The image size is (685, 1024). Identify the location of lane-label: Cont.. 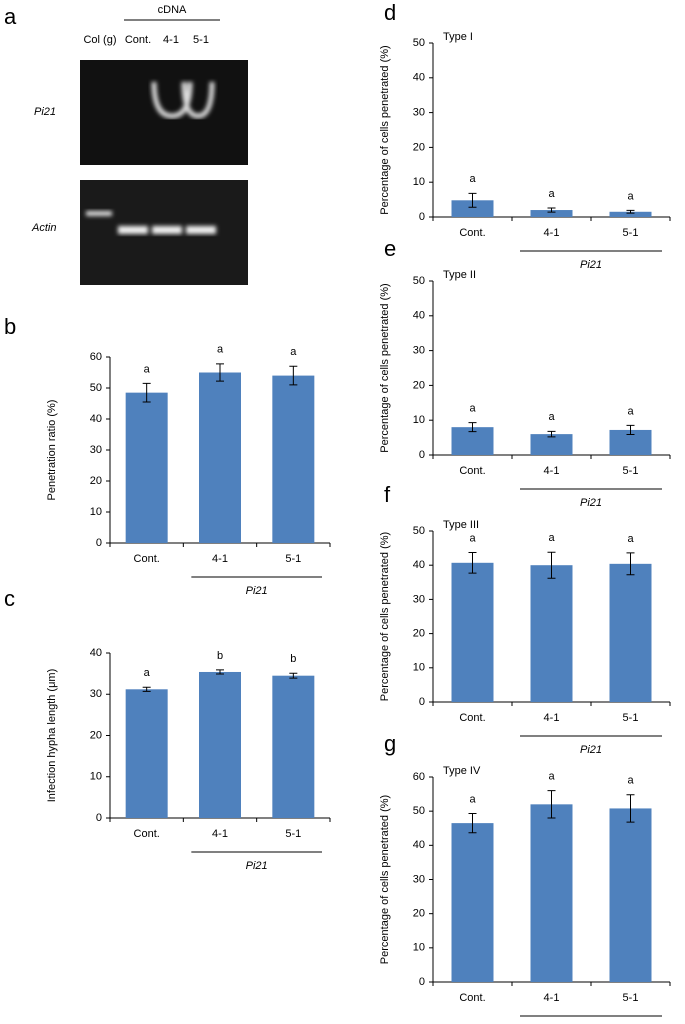
(138, 40).